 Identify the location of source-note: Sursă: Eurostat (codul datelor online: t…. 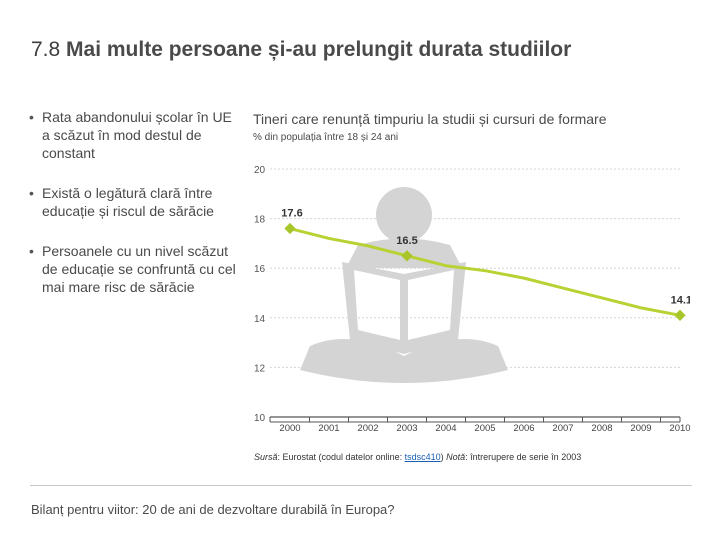
(417, 457).